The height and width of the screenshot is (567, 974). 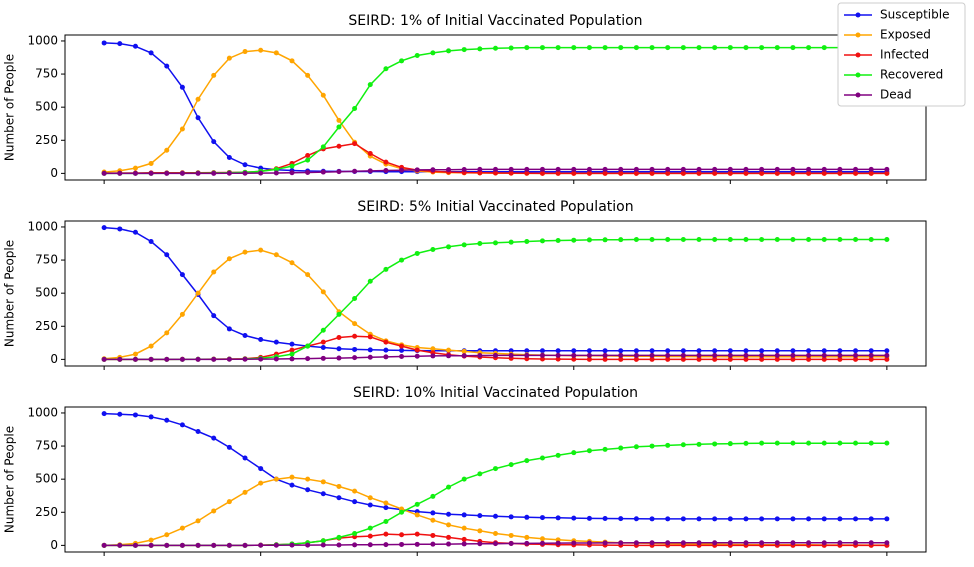 I want to click on legend-marker, so click(x=858, y=35).